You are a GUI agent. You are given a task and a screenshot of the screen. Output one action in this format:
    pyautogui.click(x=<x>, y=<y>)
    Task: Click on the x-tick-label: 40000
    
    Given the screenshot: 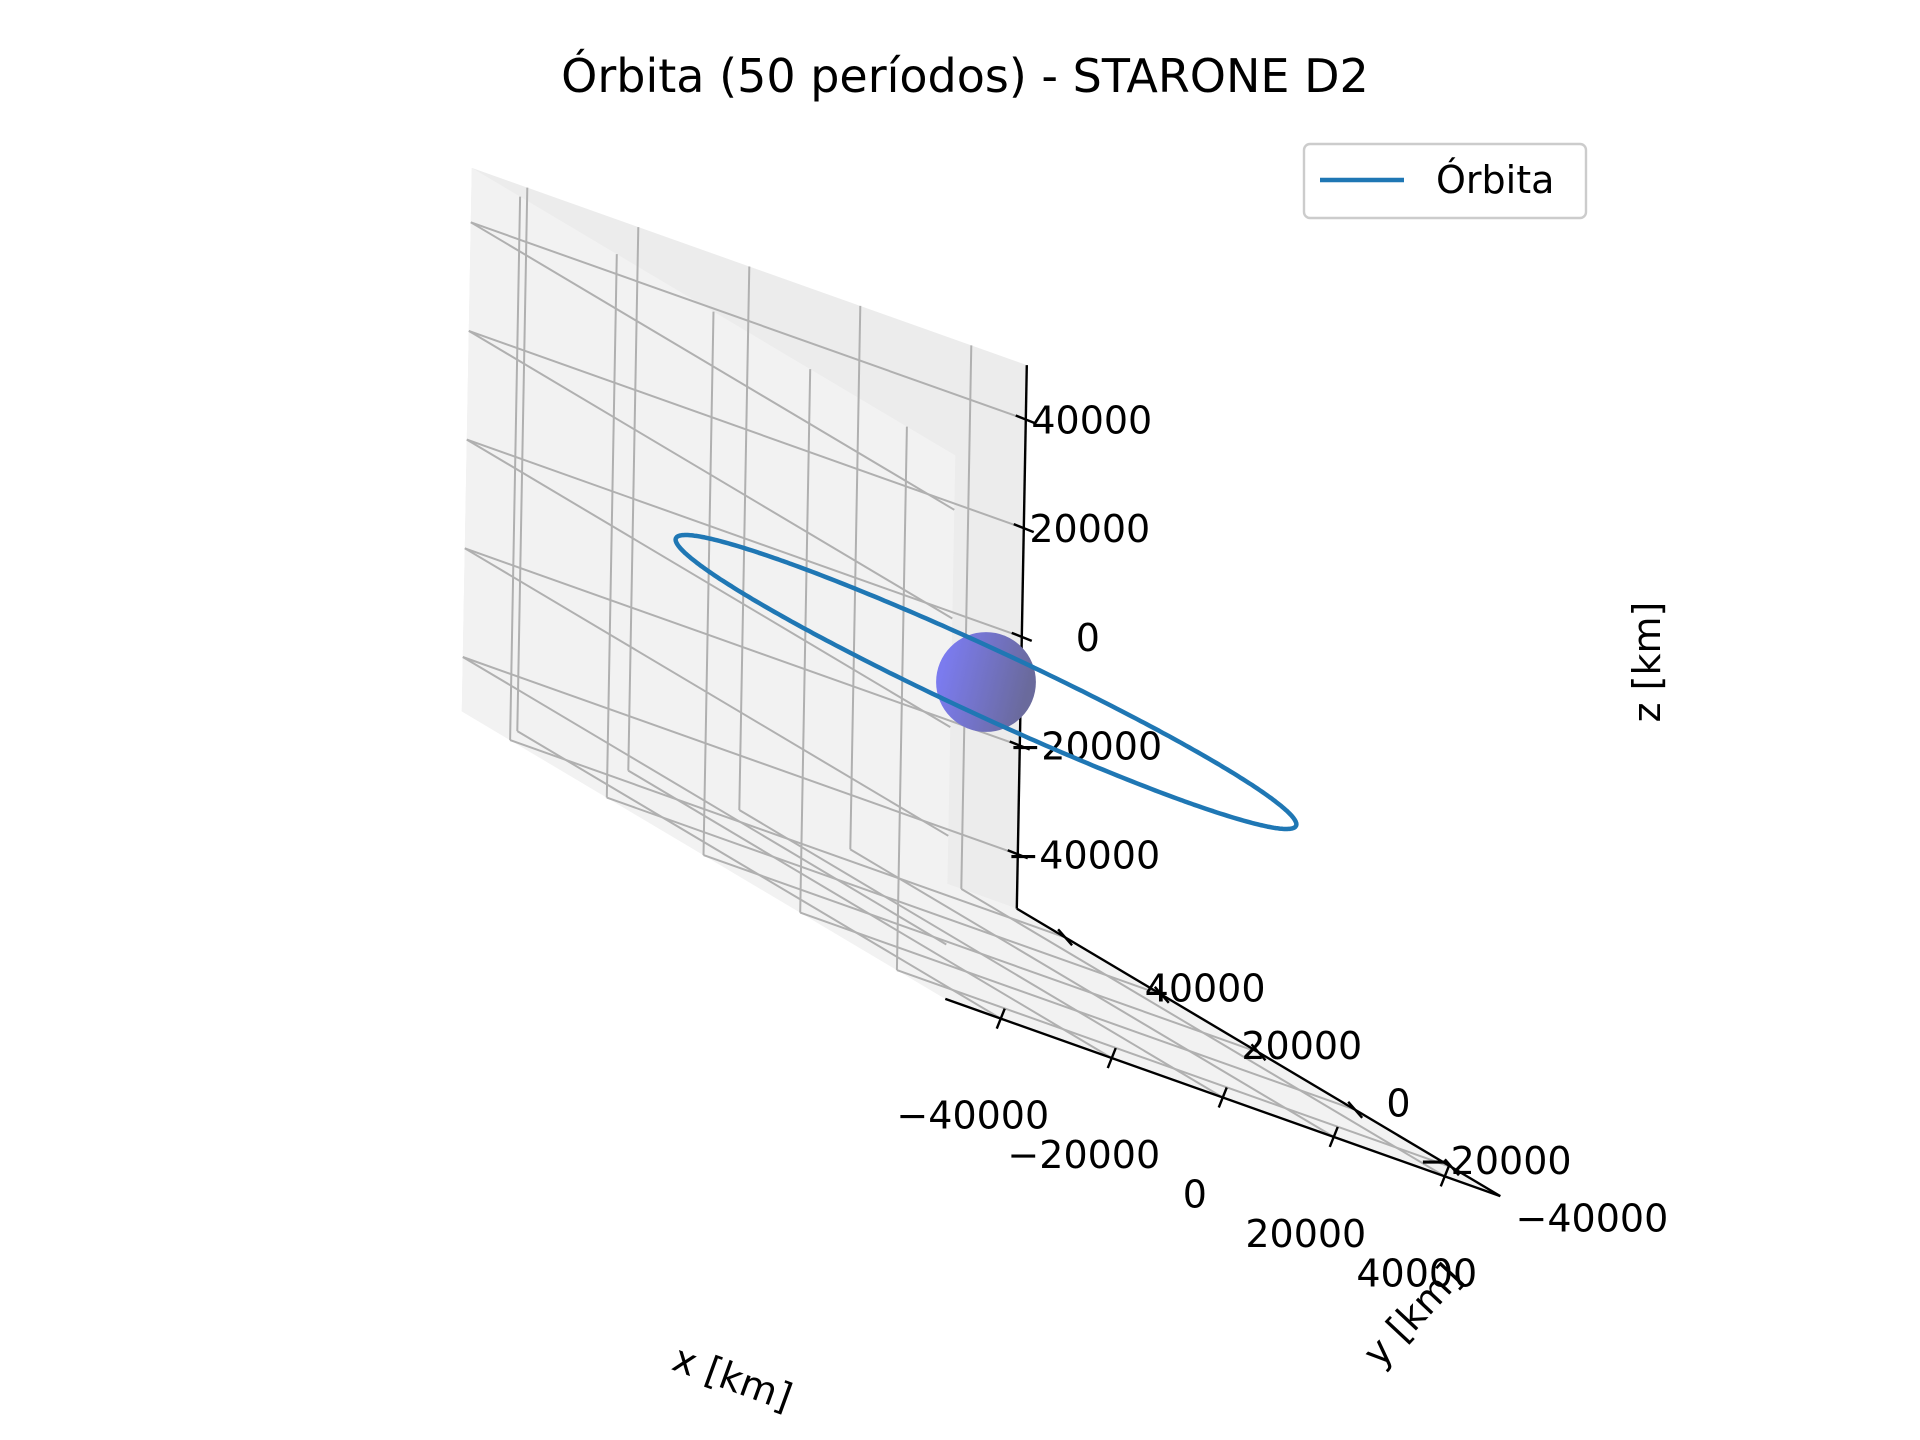 What is the action you would take?
    pyautogui.click(x=1416, y=1273)
    